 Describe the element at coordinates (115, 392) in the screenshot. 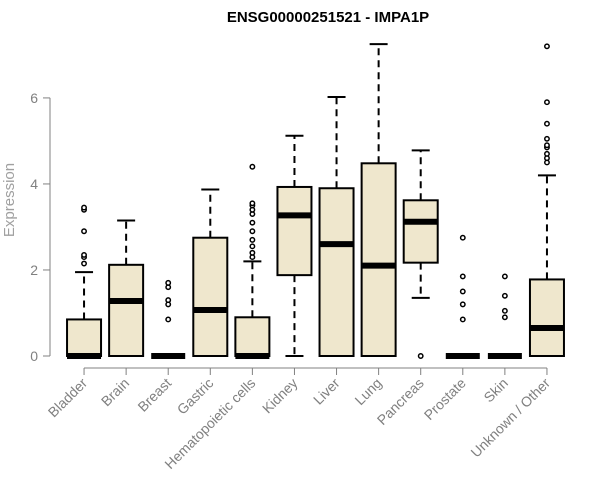

I see `x-tick-label: Brain` at that location.